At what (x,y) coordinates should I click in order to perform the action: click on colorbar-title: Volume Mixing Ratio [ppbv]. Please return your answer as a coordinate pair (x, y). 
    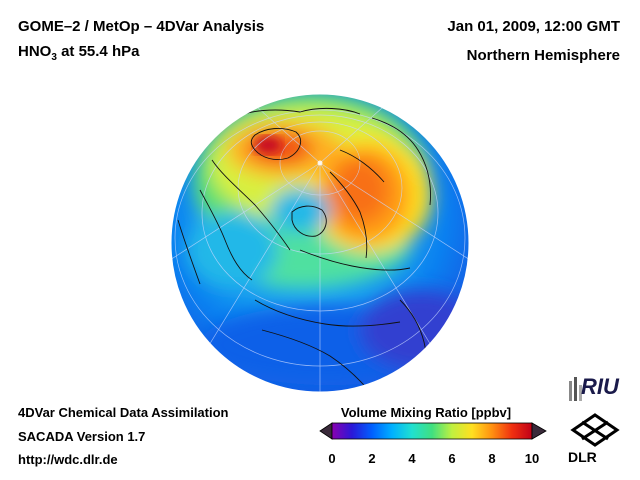
    Looking at the image, I should click on (426, 412).